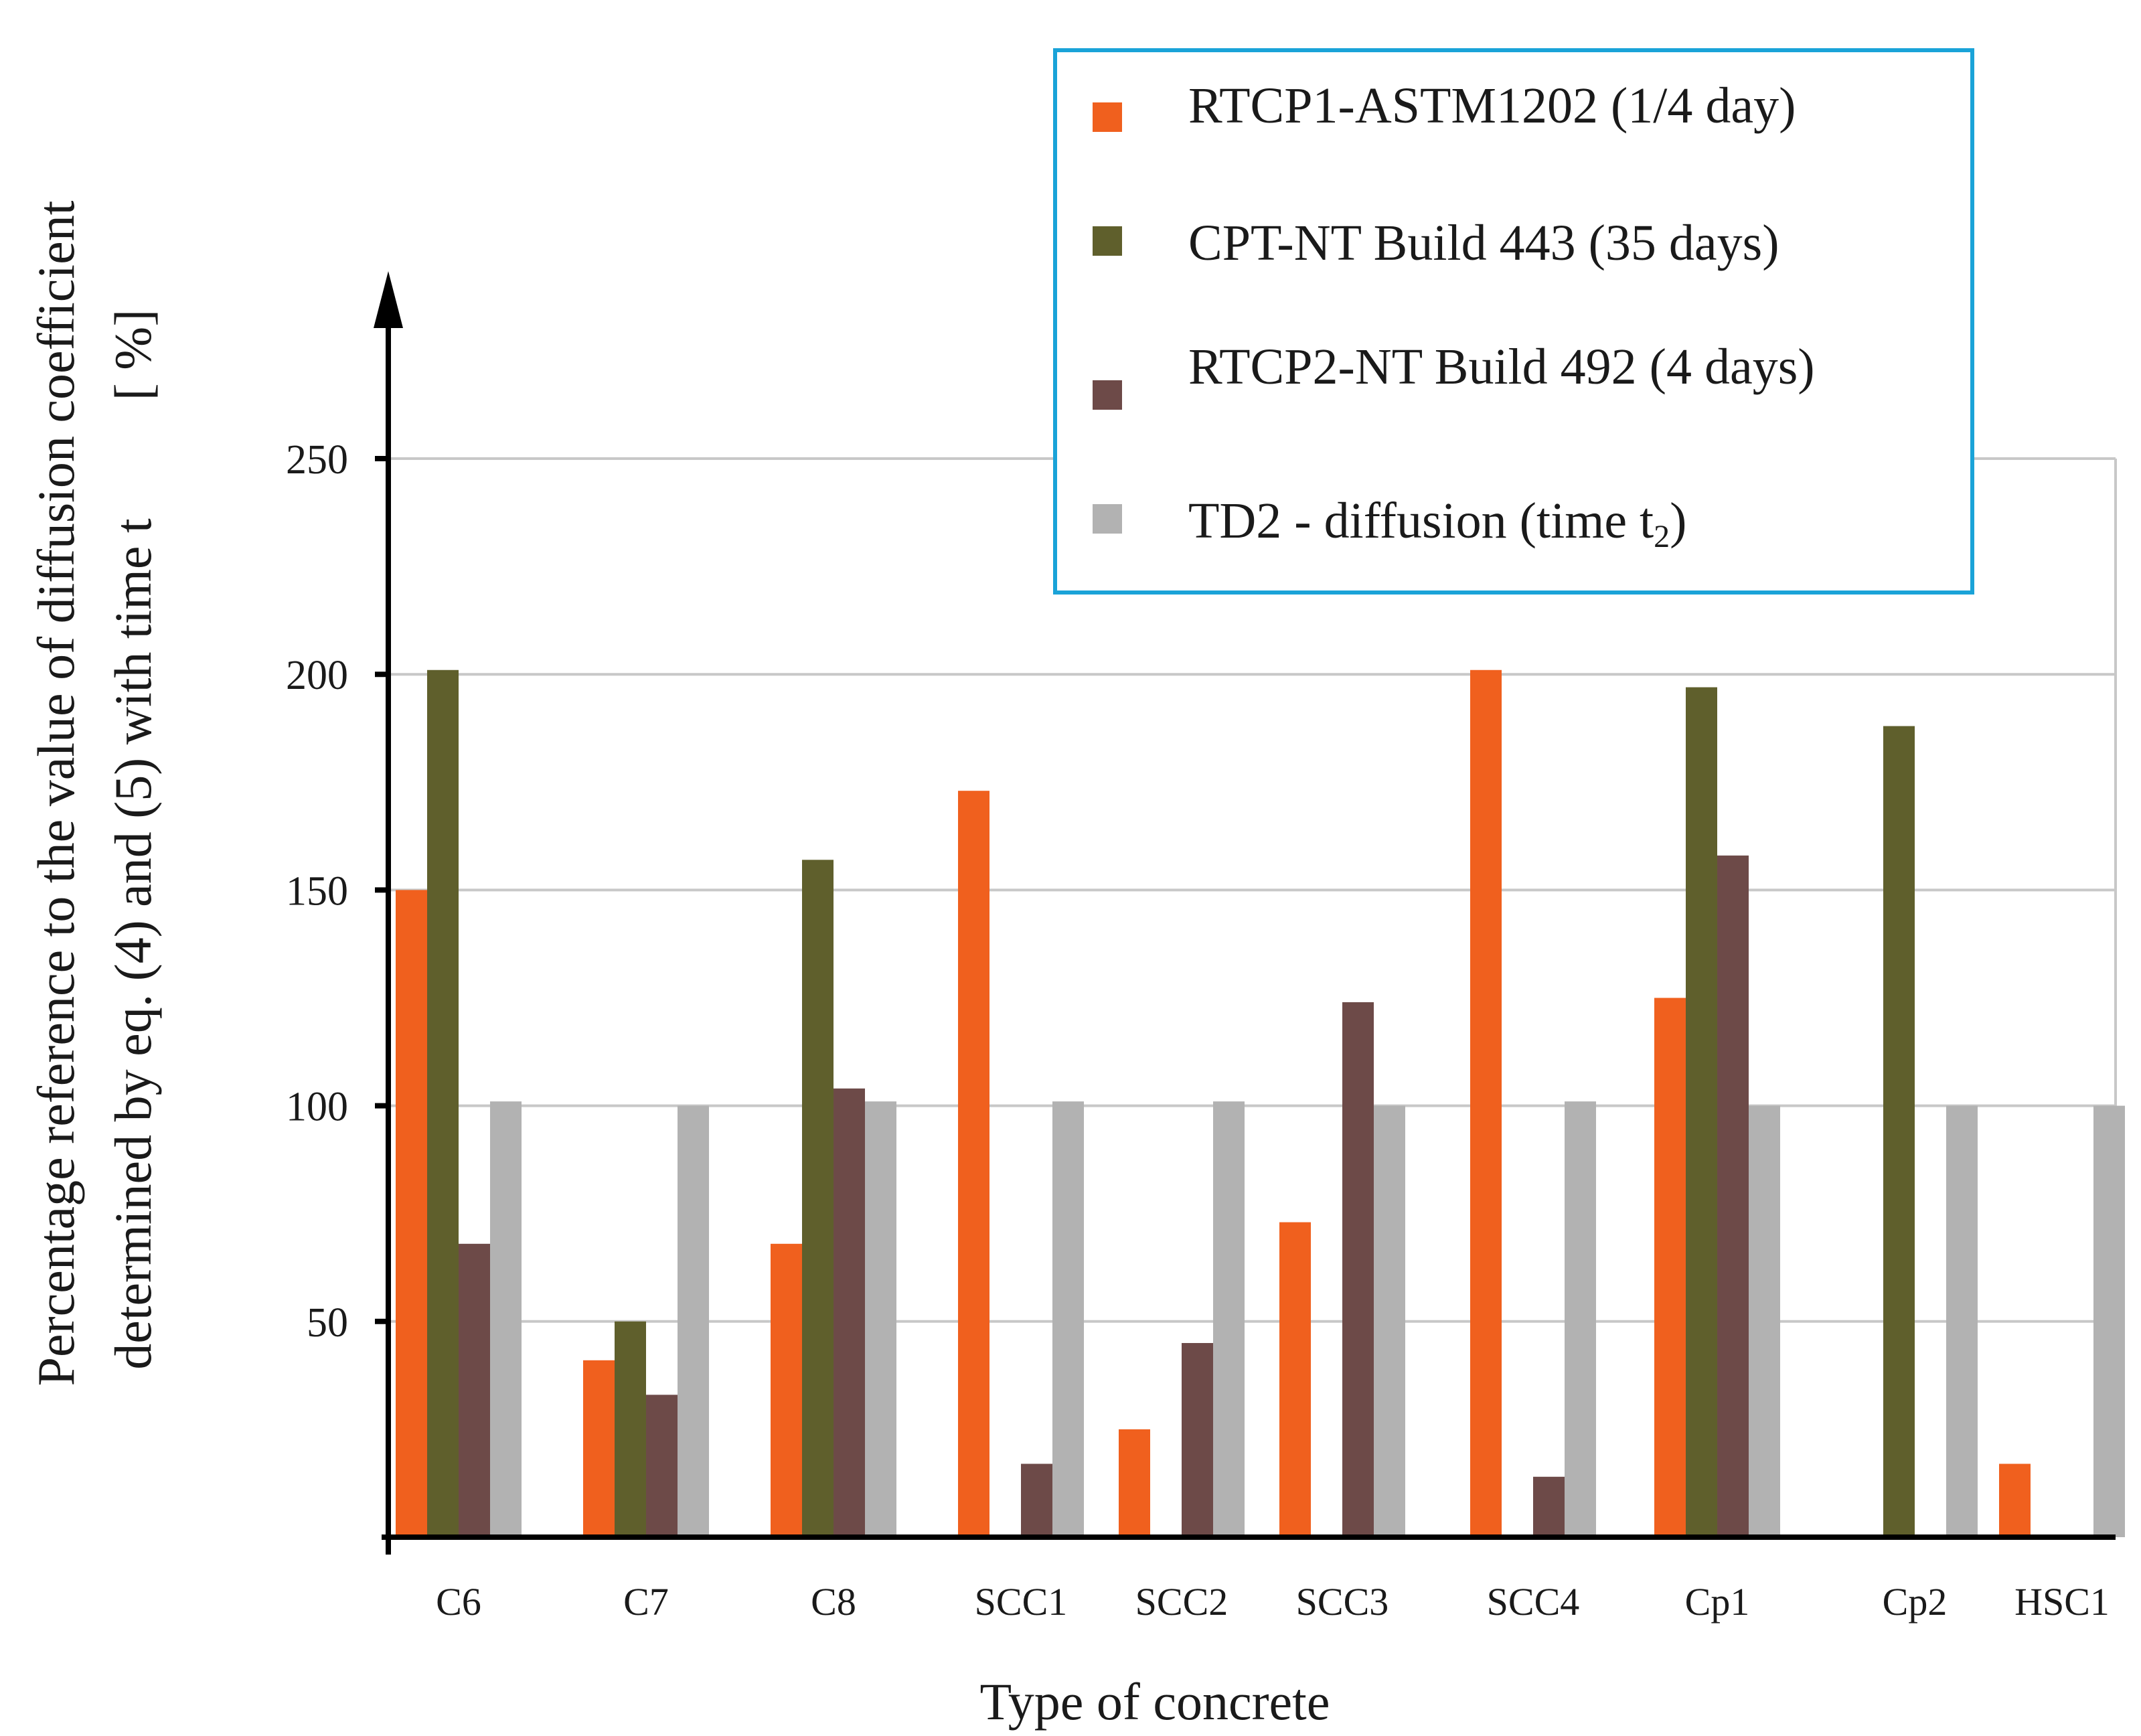 Image resolution: width=2141 pixels, height=1736 pixels. Describe the element at coordinates (1421, 521) in the screenshot. I see `legend-label-text: TD2 - diffusion (time t` at that location.